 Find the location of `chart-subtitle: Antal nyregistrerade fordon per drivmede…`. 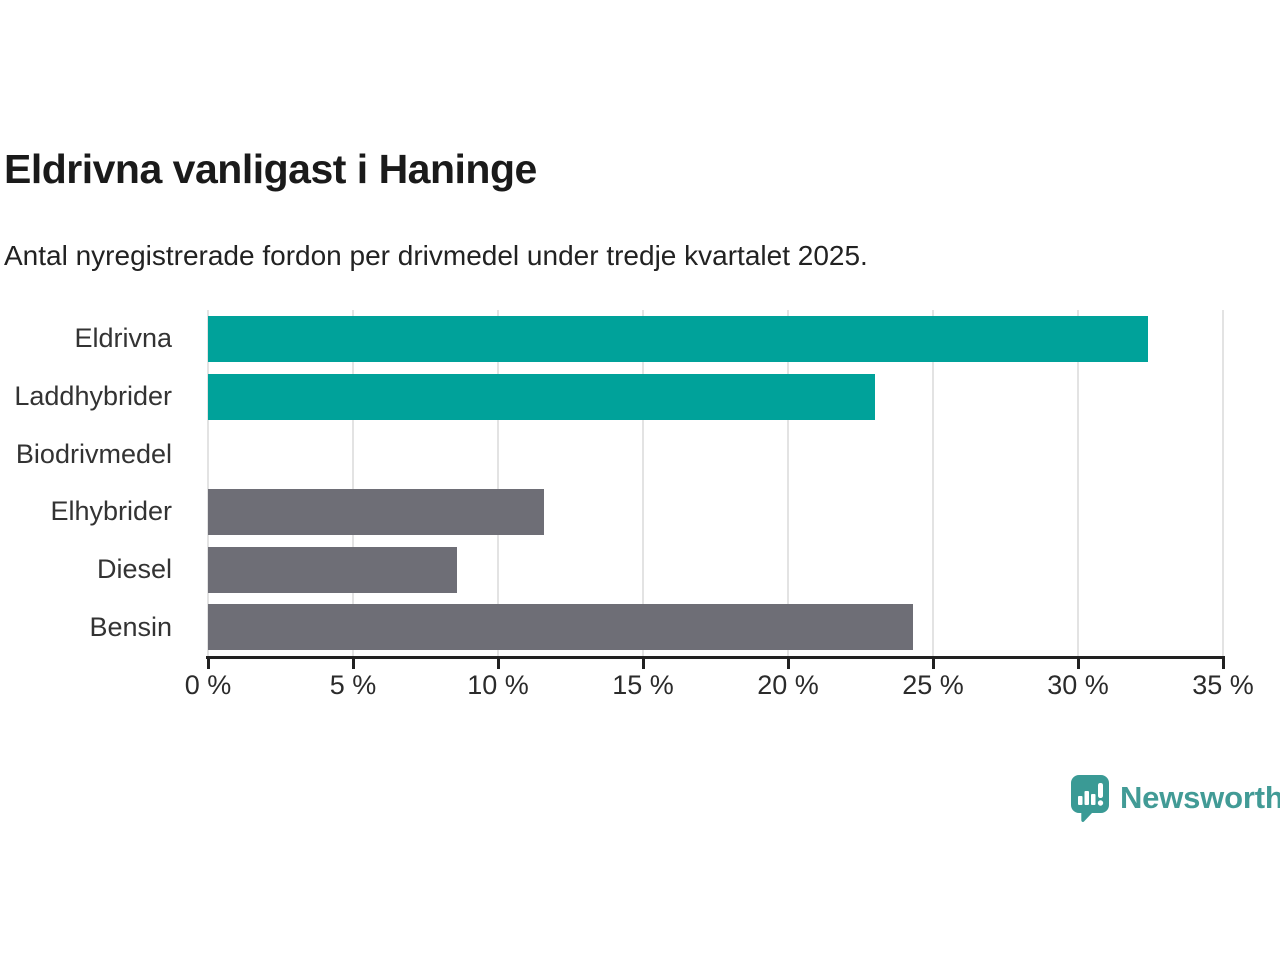

chart-subtitle: Antal nyregistrerade fordon per drivmede… is located at coordinates (436, 255).